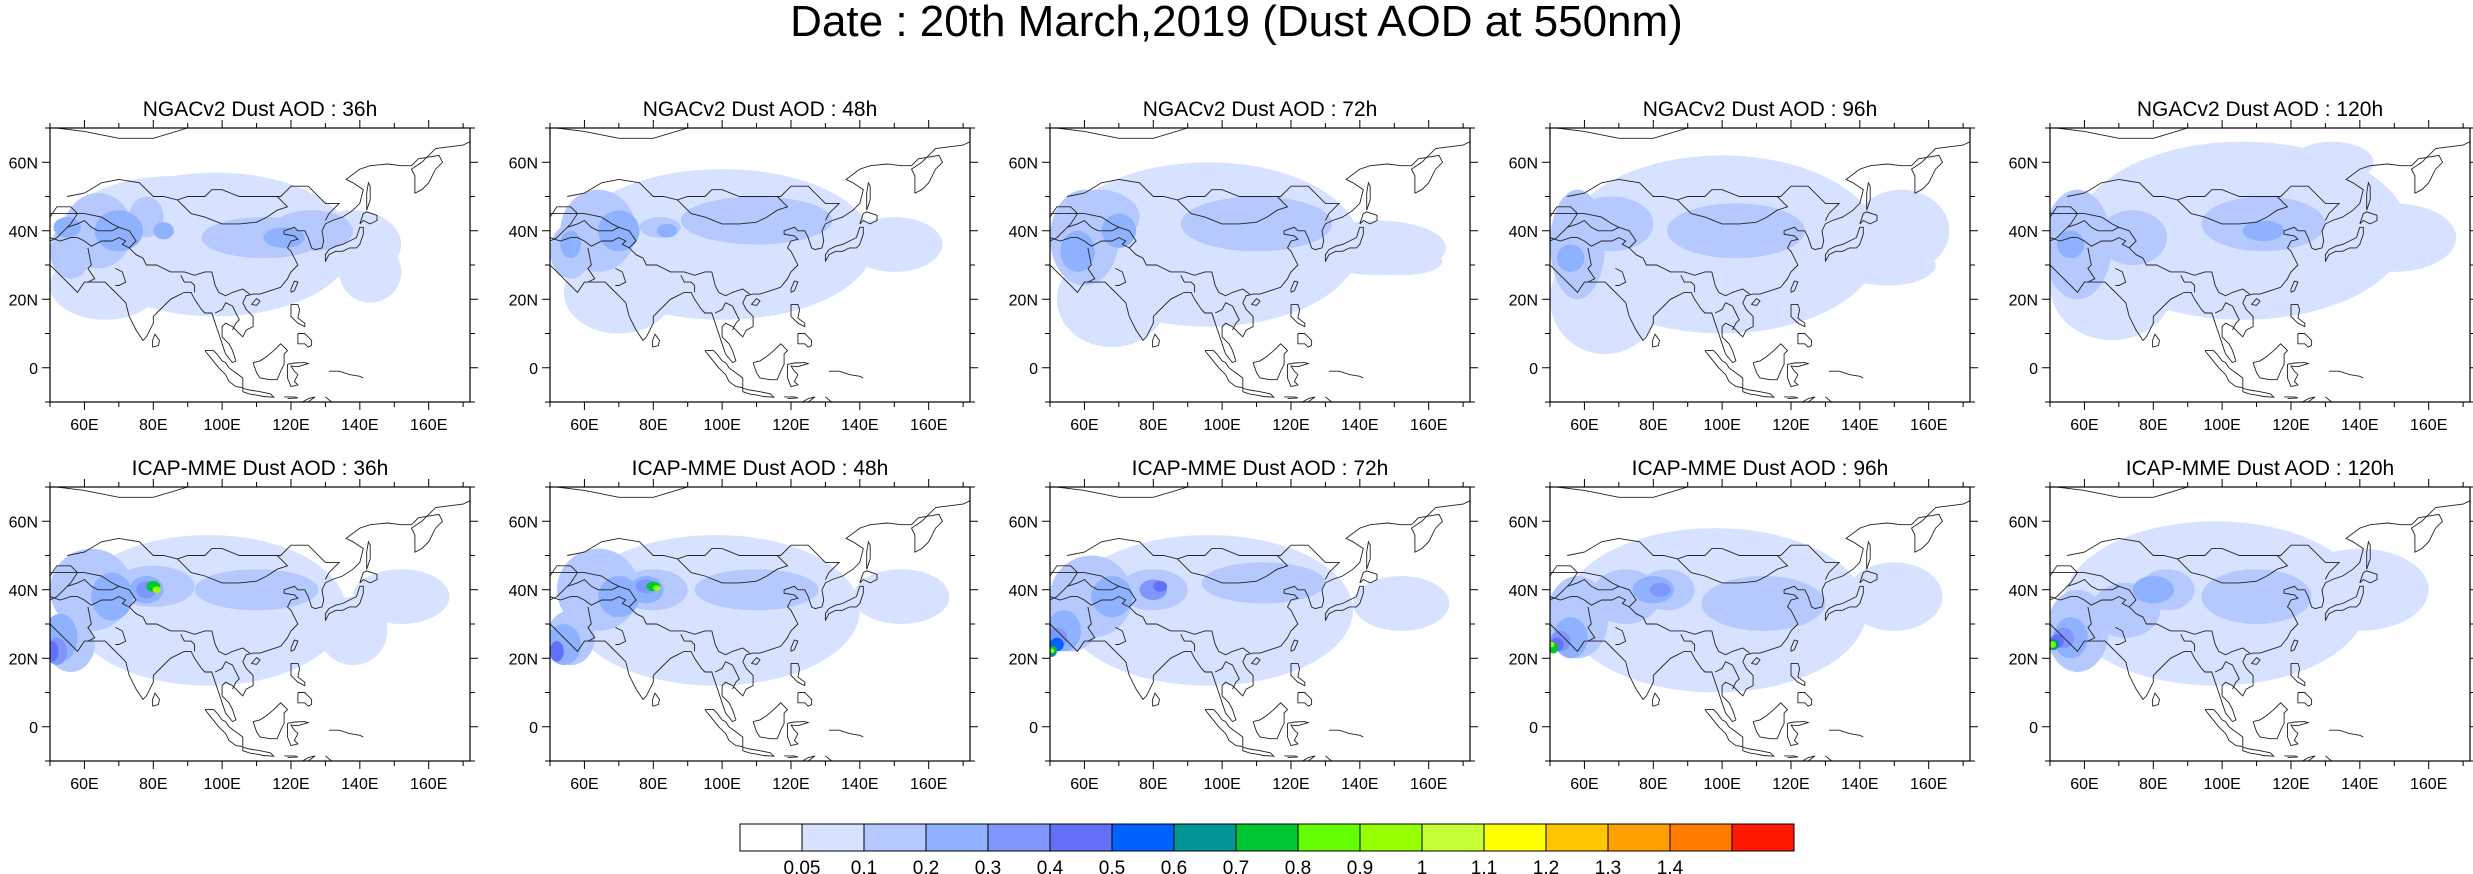 The height and width of the screenshot is (874, 2473). What do you see at coordinates (23, 163) in the screenshot?
I see `y-tick-label: 60N` at bounding box center [23, 163].